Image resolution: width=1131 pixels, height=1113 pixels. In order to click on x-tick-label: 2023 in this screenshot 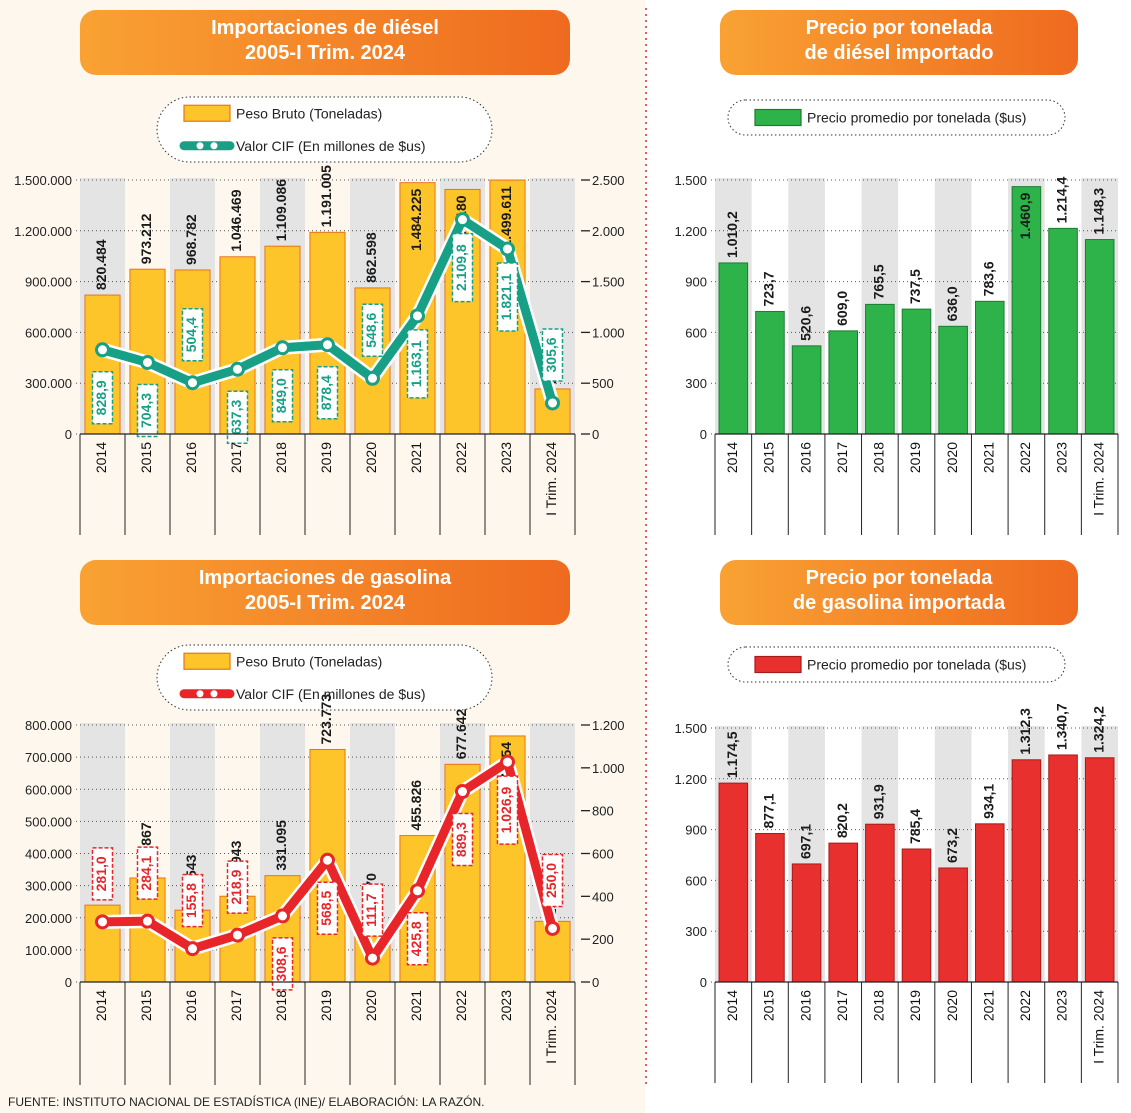, I will do `click(1062, 1005)`.